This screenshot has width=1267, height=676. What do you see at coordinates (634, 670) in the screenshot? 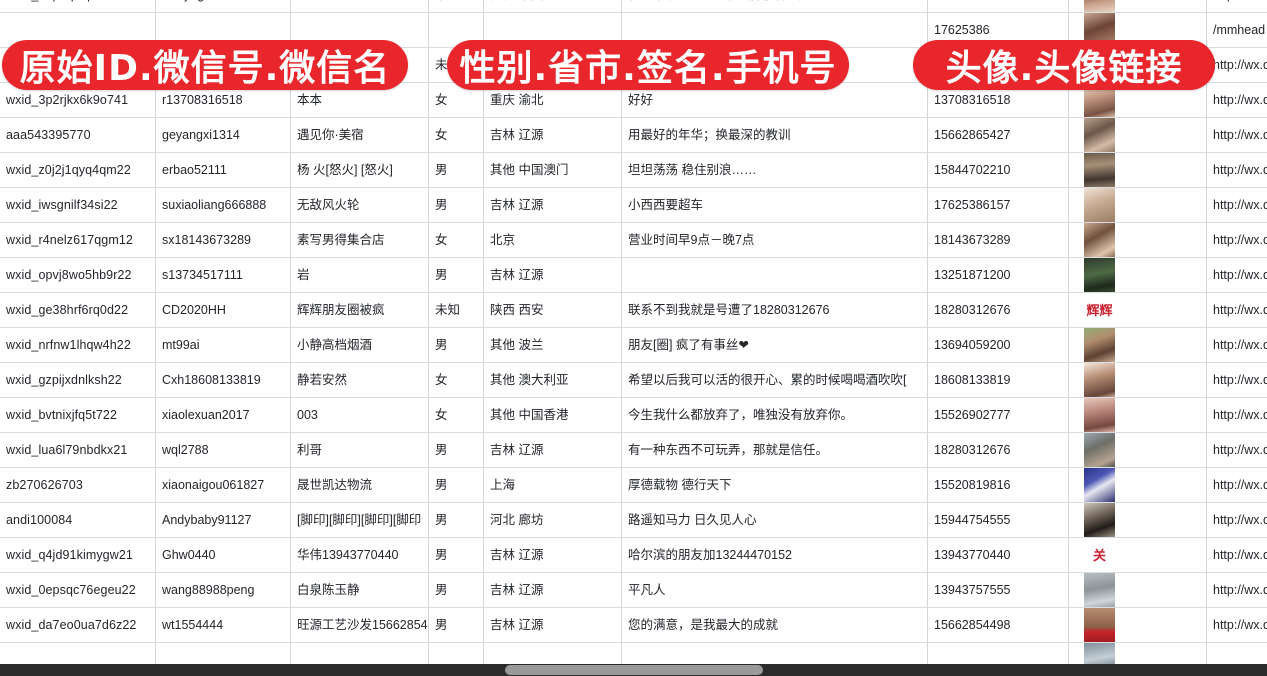
I see `horizontal-scrollbar-thumb` at bounding box center [634, 670].